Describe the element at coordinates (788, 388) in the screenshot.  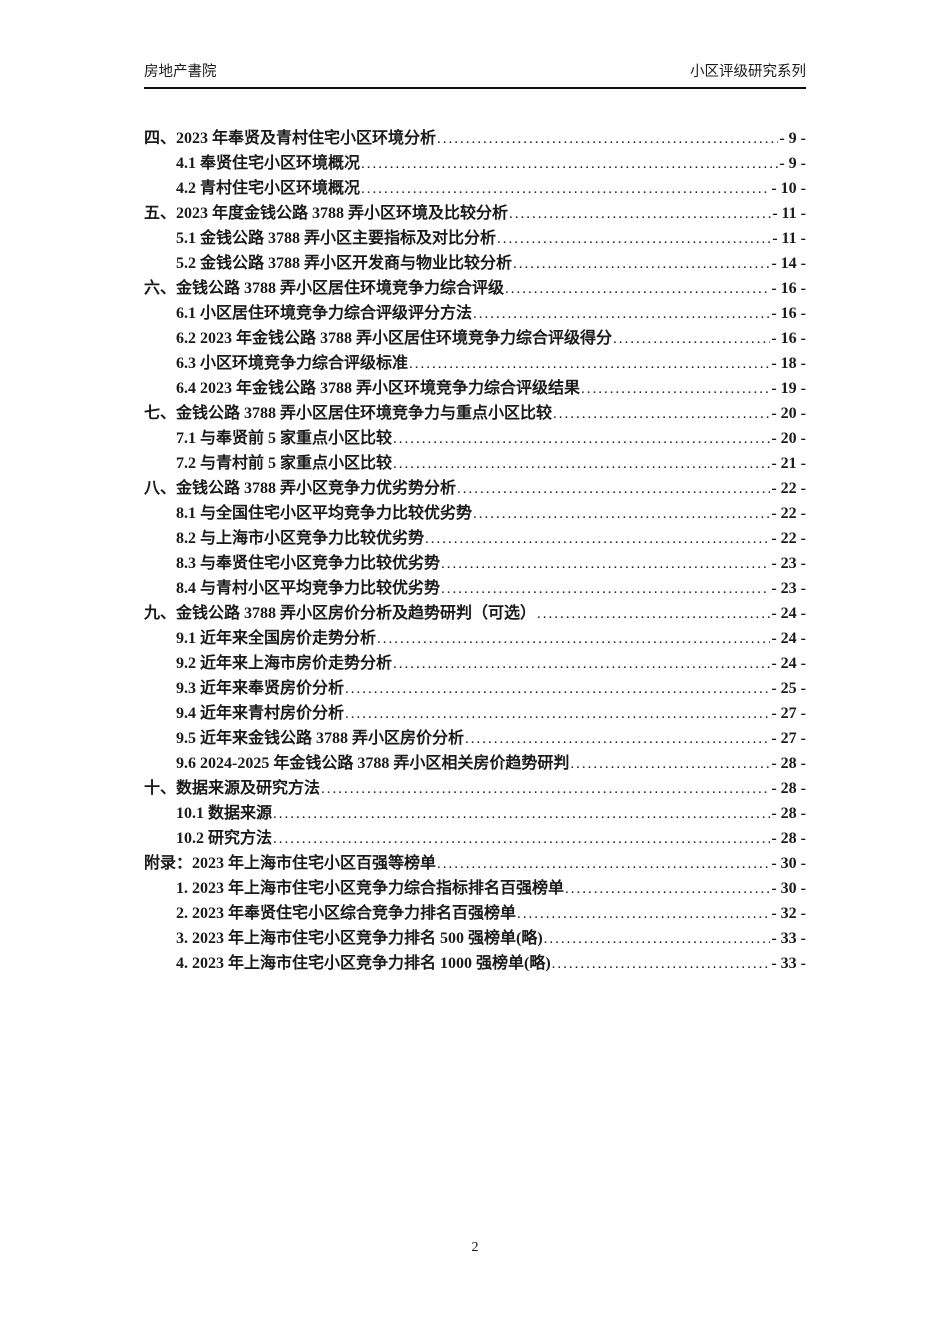
I see `toc-entry-page: - 19 -` at that location.